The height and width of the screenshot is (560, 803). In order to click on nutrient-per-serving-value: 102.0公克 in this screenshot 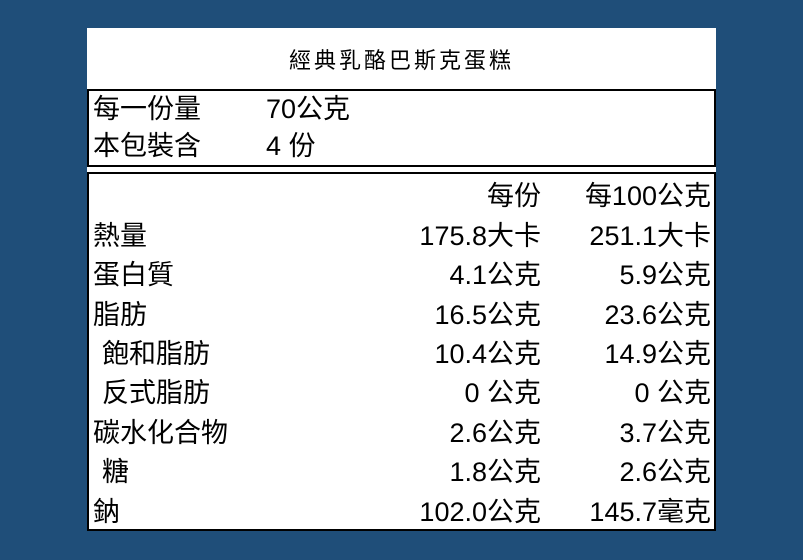, I will do `click(480, 511)`.